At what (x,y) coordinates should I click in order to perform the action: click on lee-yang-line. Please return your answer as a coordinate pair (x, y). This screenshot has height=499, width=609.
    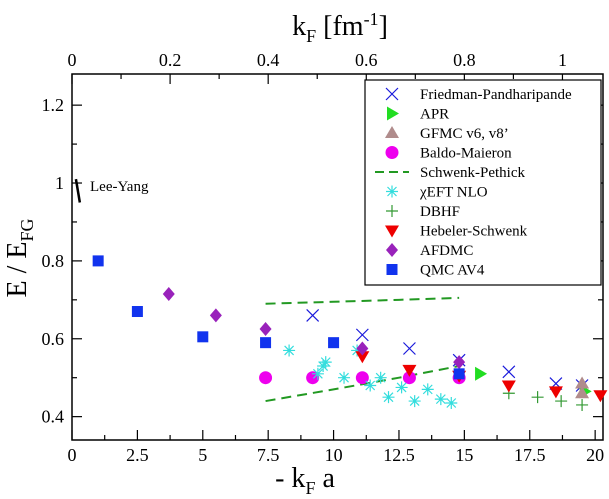
    Looking at the image, I should click on (78, 190).